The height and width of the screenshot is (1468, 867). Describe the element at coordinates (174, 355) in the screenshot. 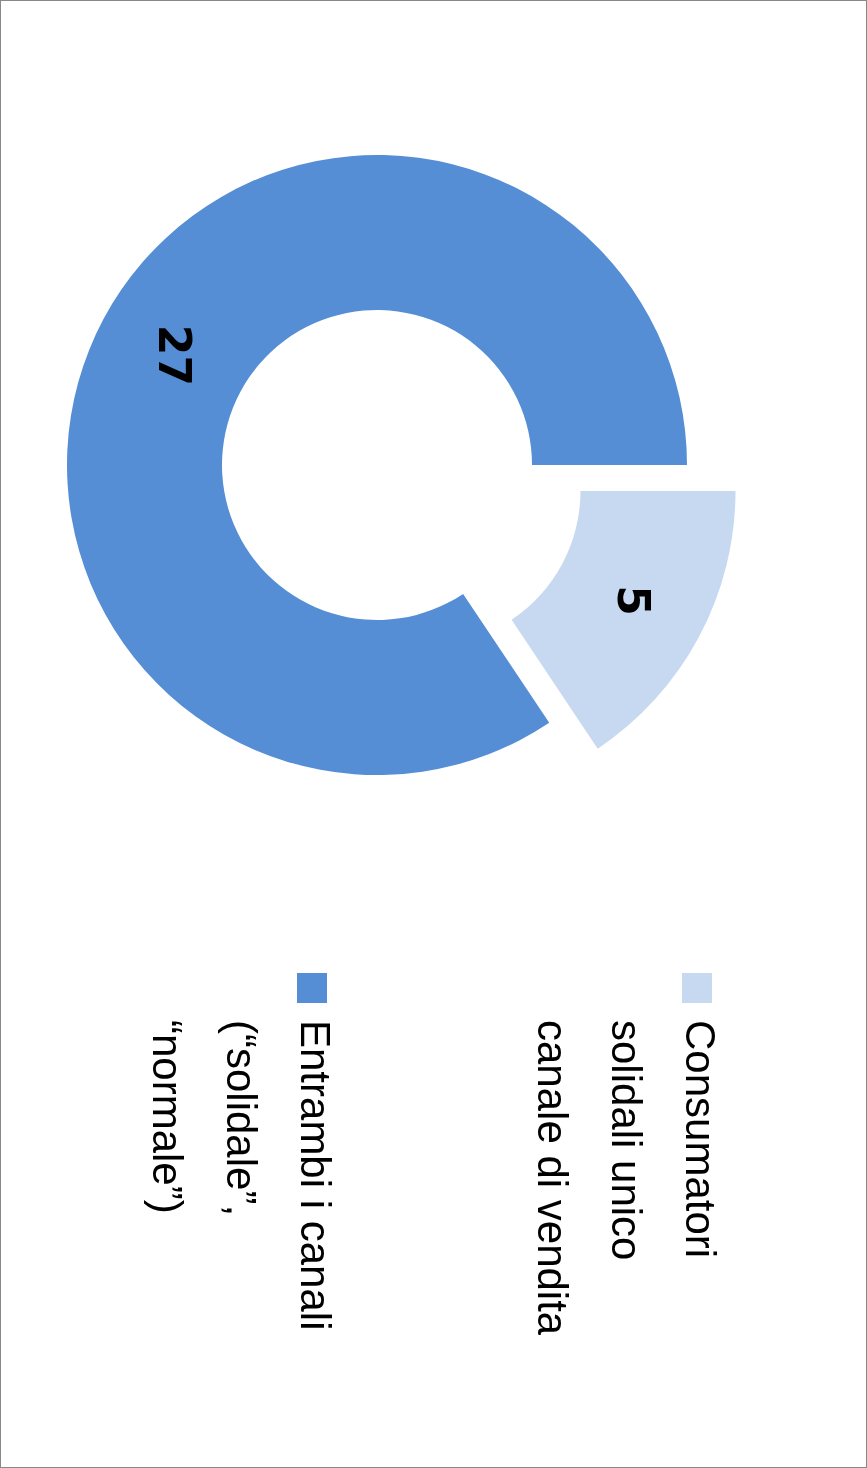

I see `data-label: 27` at that location.